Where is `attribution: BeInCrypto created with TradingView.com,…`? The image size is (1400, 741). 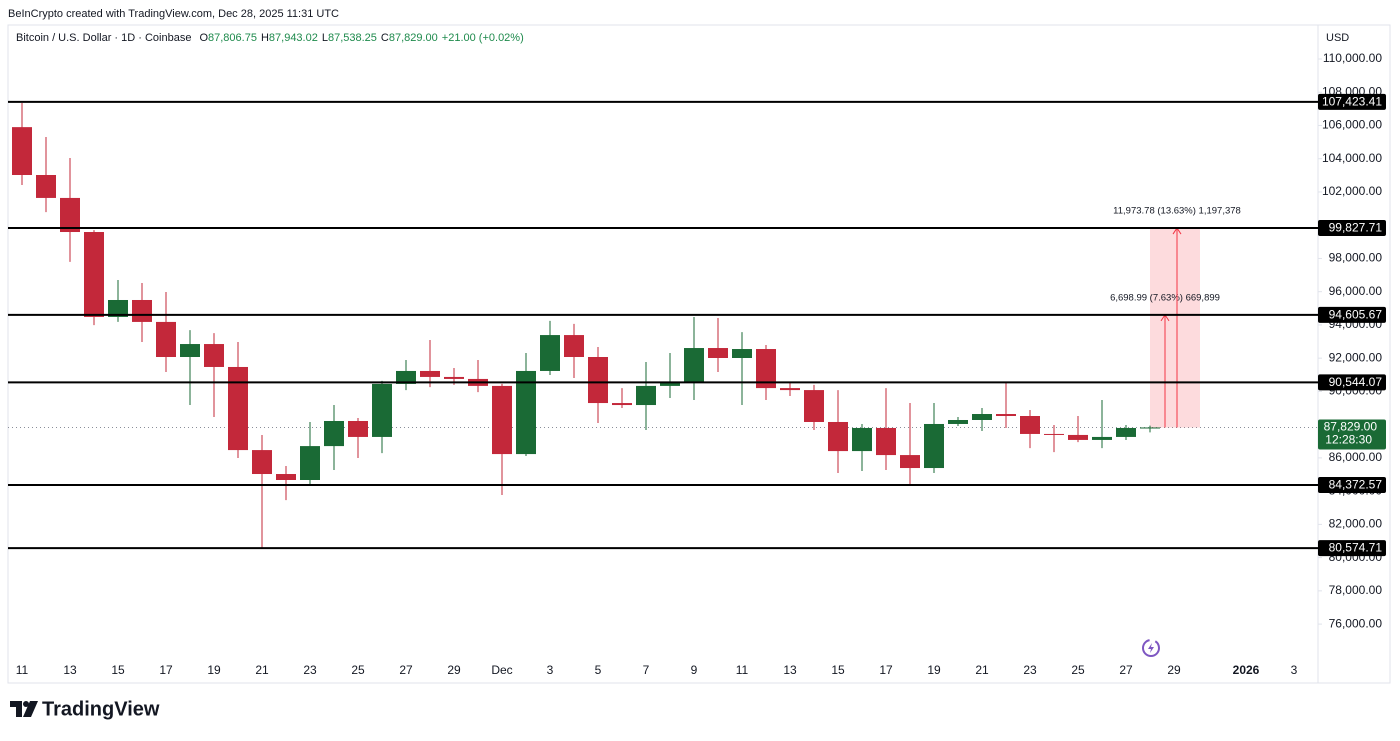 attribution: BeInCrypto created with TradingView.com,… is located at coordinates (173, 14).